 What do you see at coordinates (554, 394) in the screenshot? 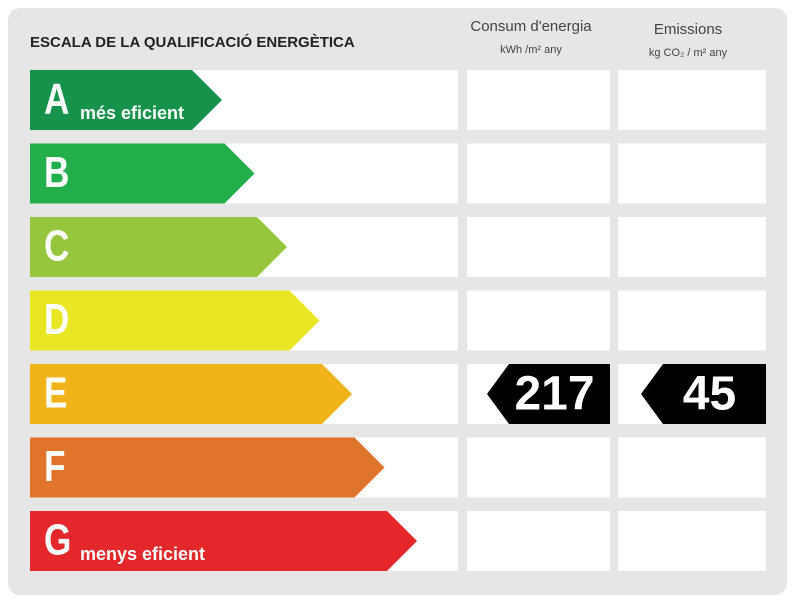
I see `energy-value: 217` at bounding box center [554, 394].